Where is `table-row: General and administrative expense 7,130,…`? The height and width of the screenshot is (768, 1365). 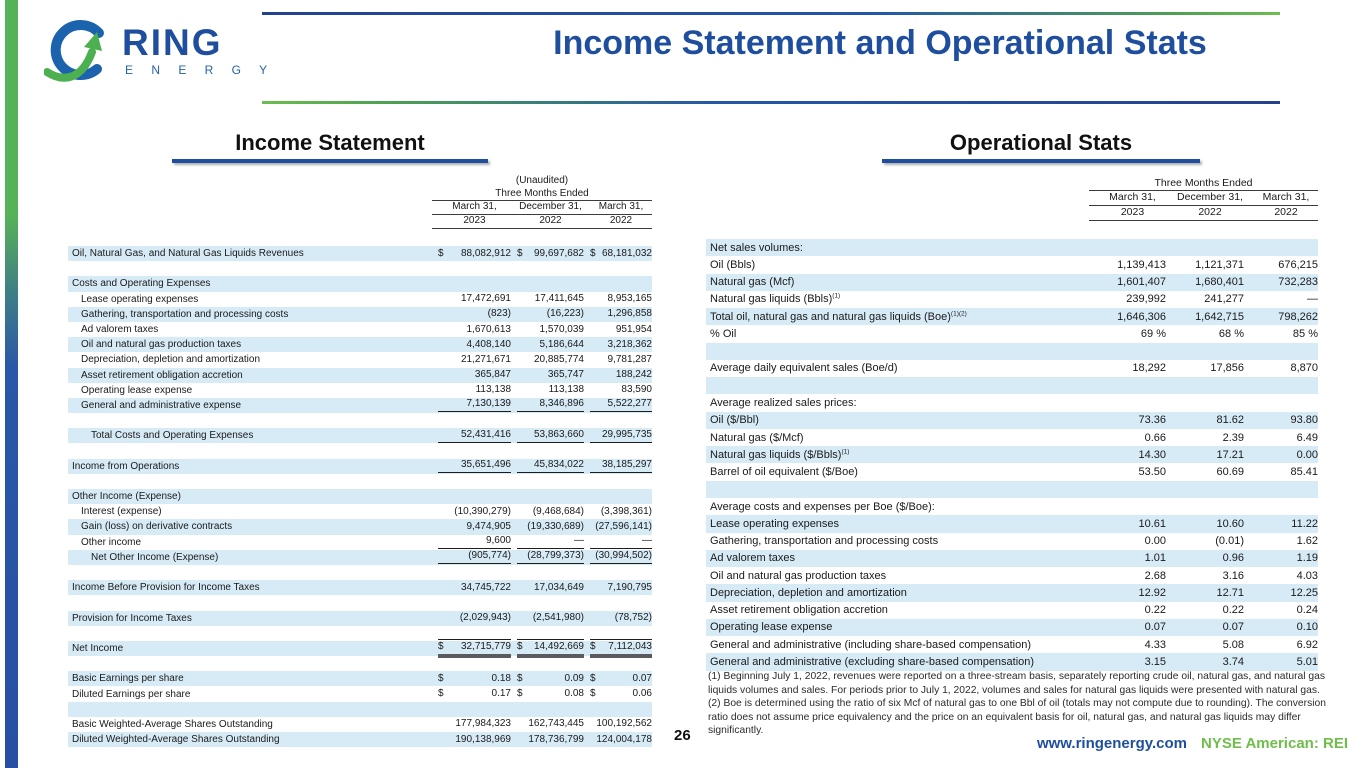 table-row: General and administrative expense 7,130,… is located at coordinates (360, 405).